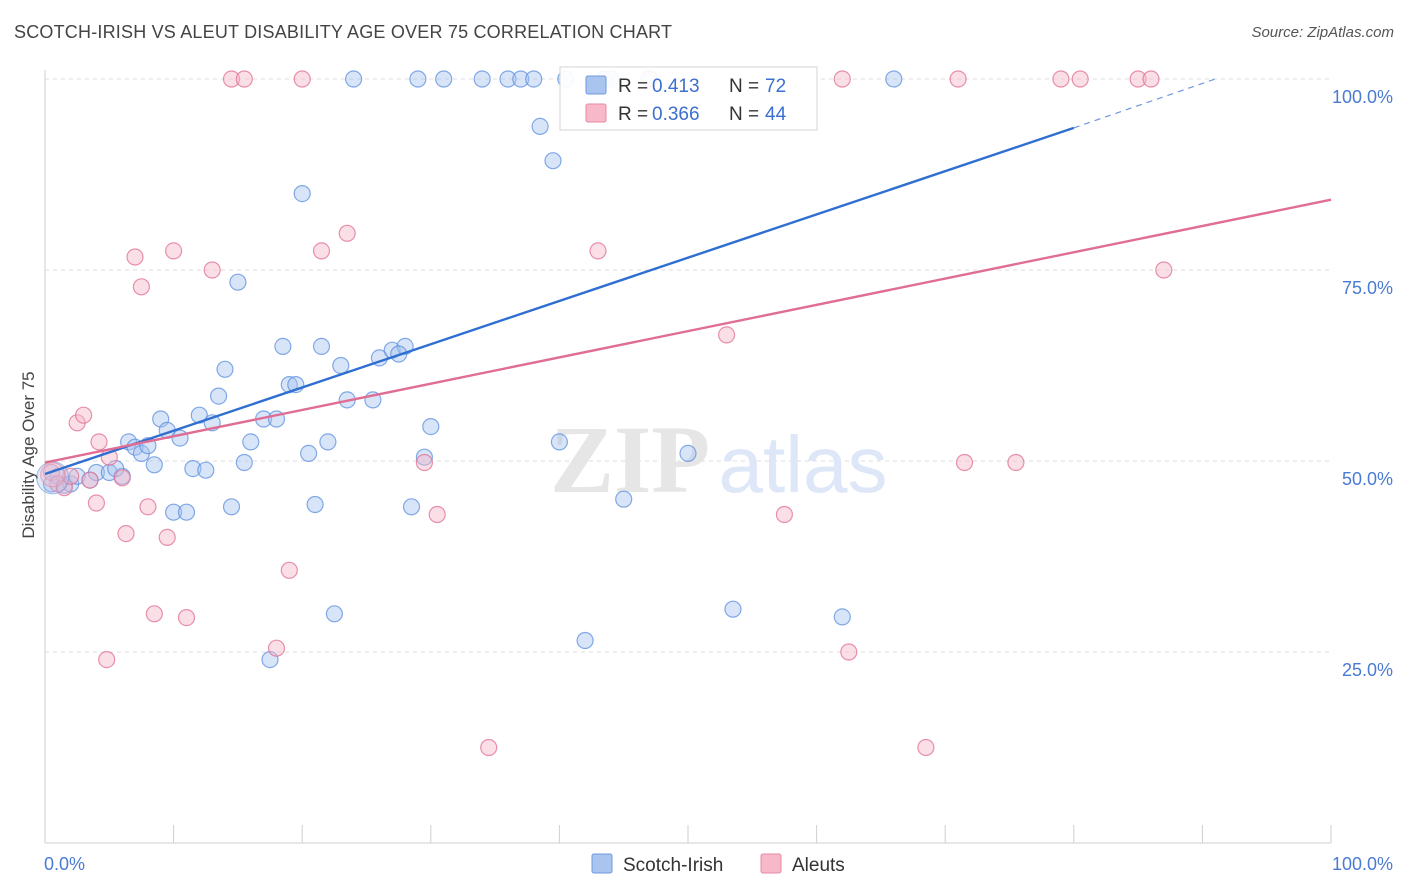  Describe the element at coordinates (1362, 97) in the screenshot. I see `y-tick-label: 100.0%` at that location.